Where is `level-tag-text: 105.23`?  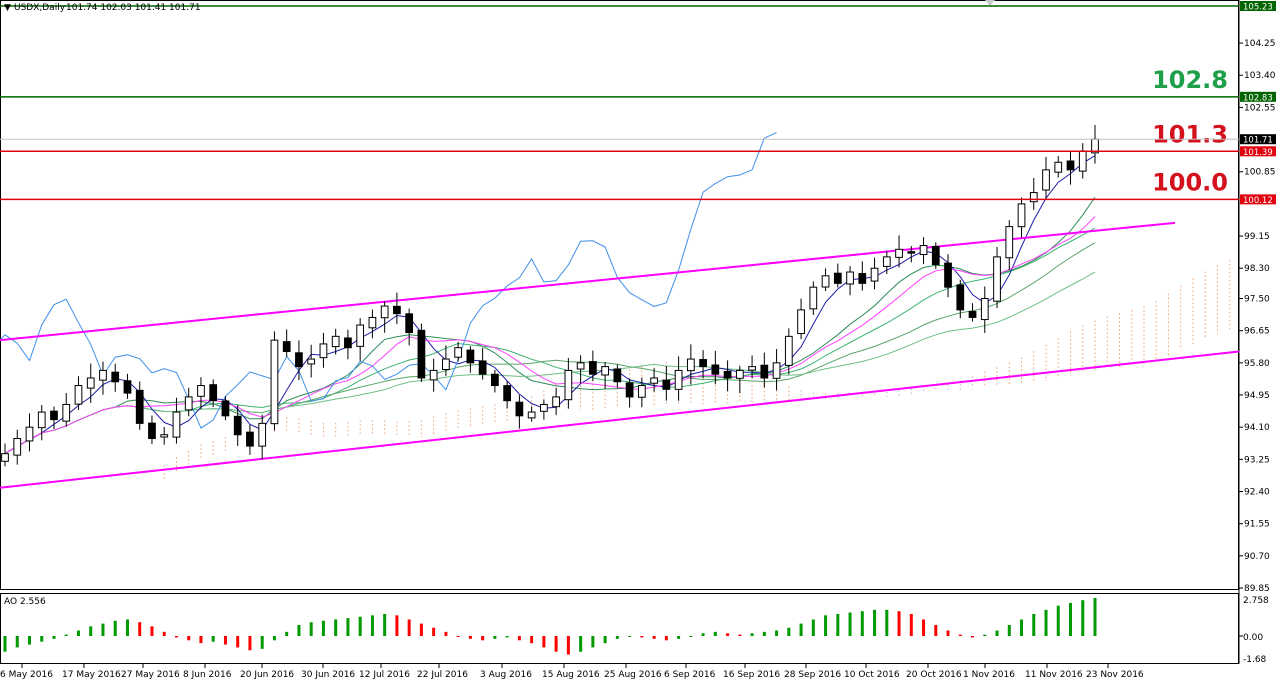
level-tag-text: 105.23 is located at coordinates (1258, 8).